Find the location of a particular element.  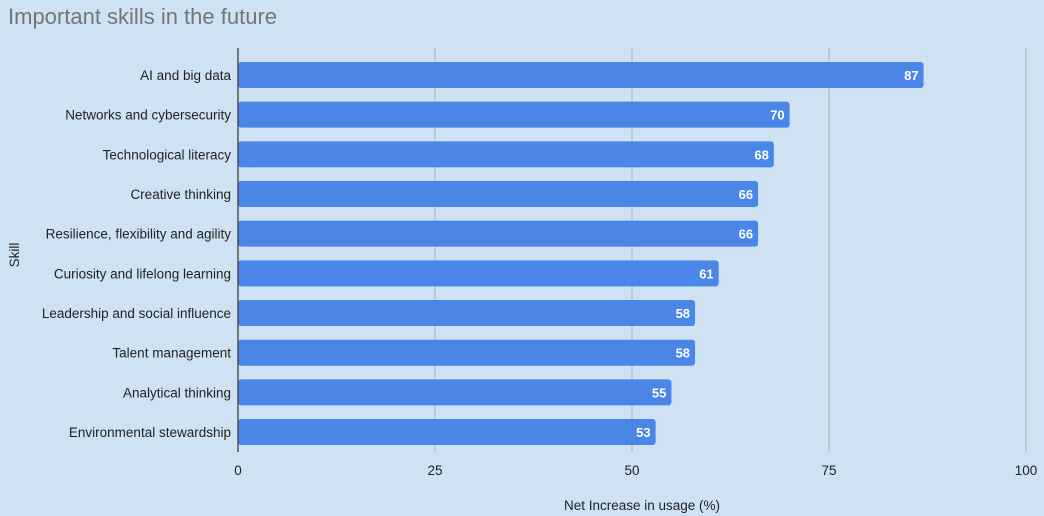

category-label: Environmental stewardship is located at coordinates (150, 432).